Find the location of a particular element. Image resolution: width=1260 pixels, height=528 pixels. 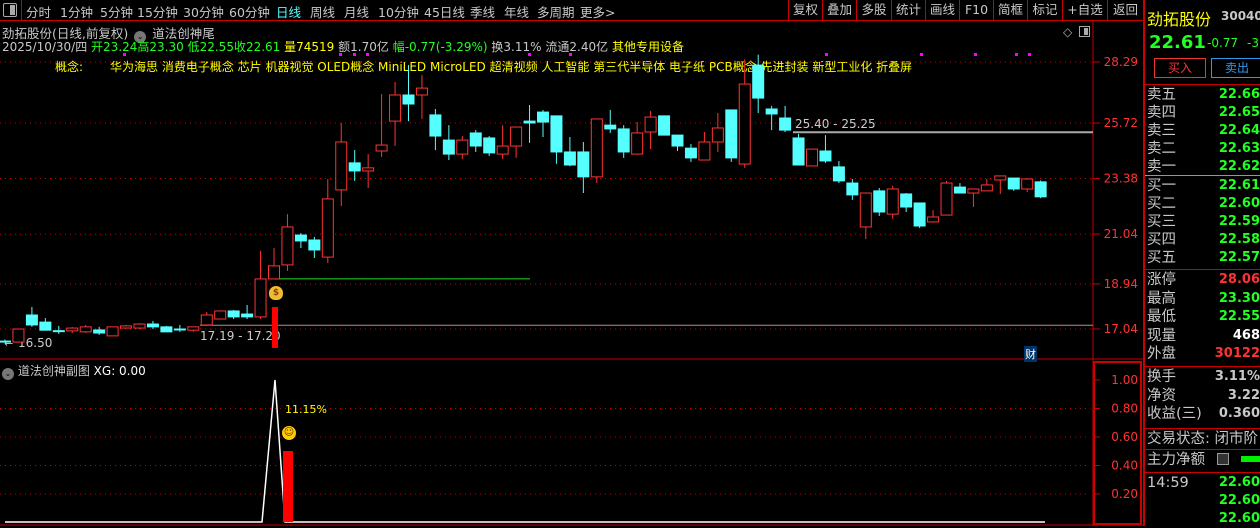

quote-row: 卖五 22.66 is located at coordinates (1203, 95).